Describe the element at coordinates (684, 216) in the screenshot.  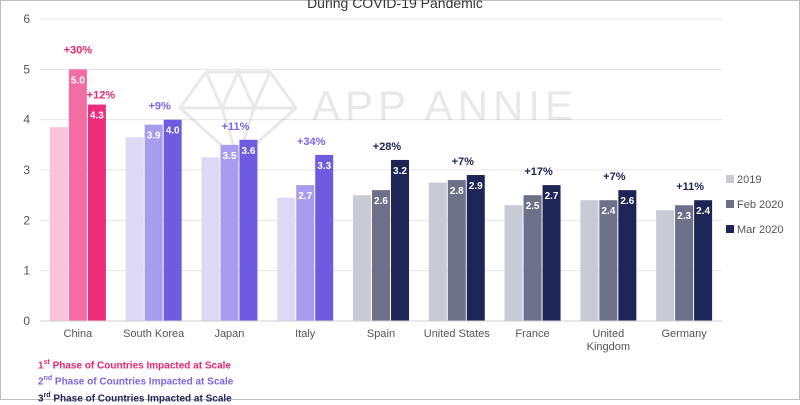
I see `bar-data-label: 2.3` at that location.